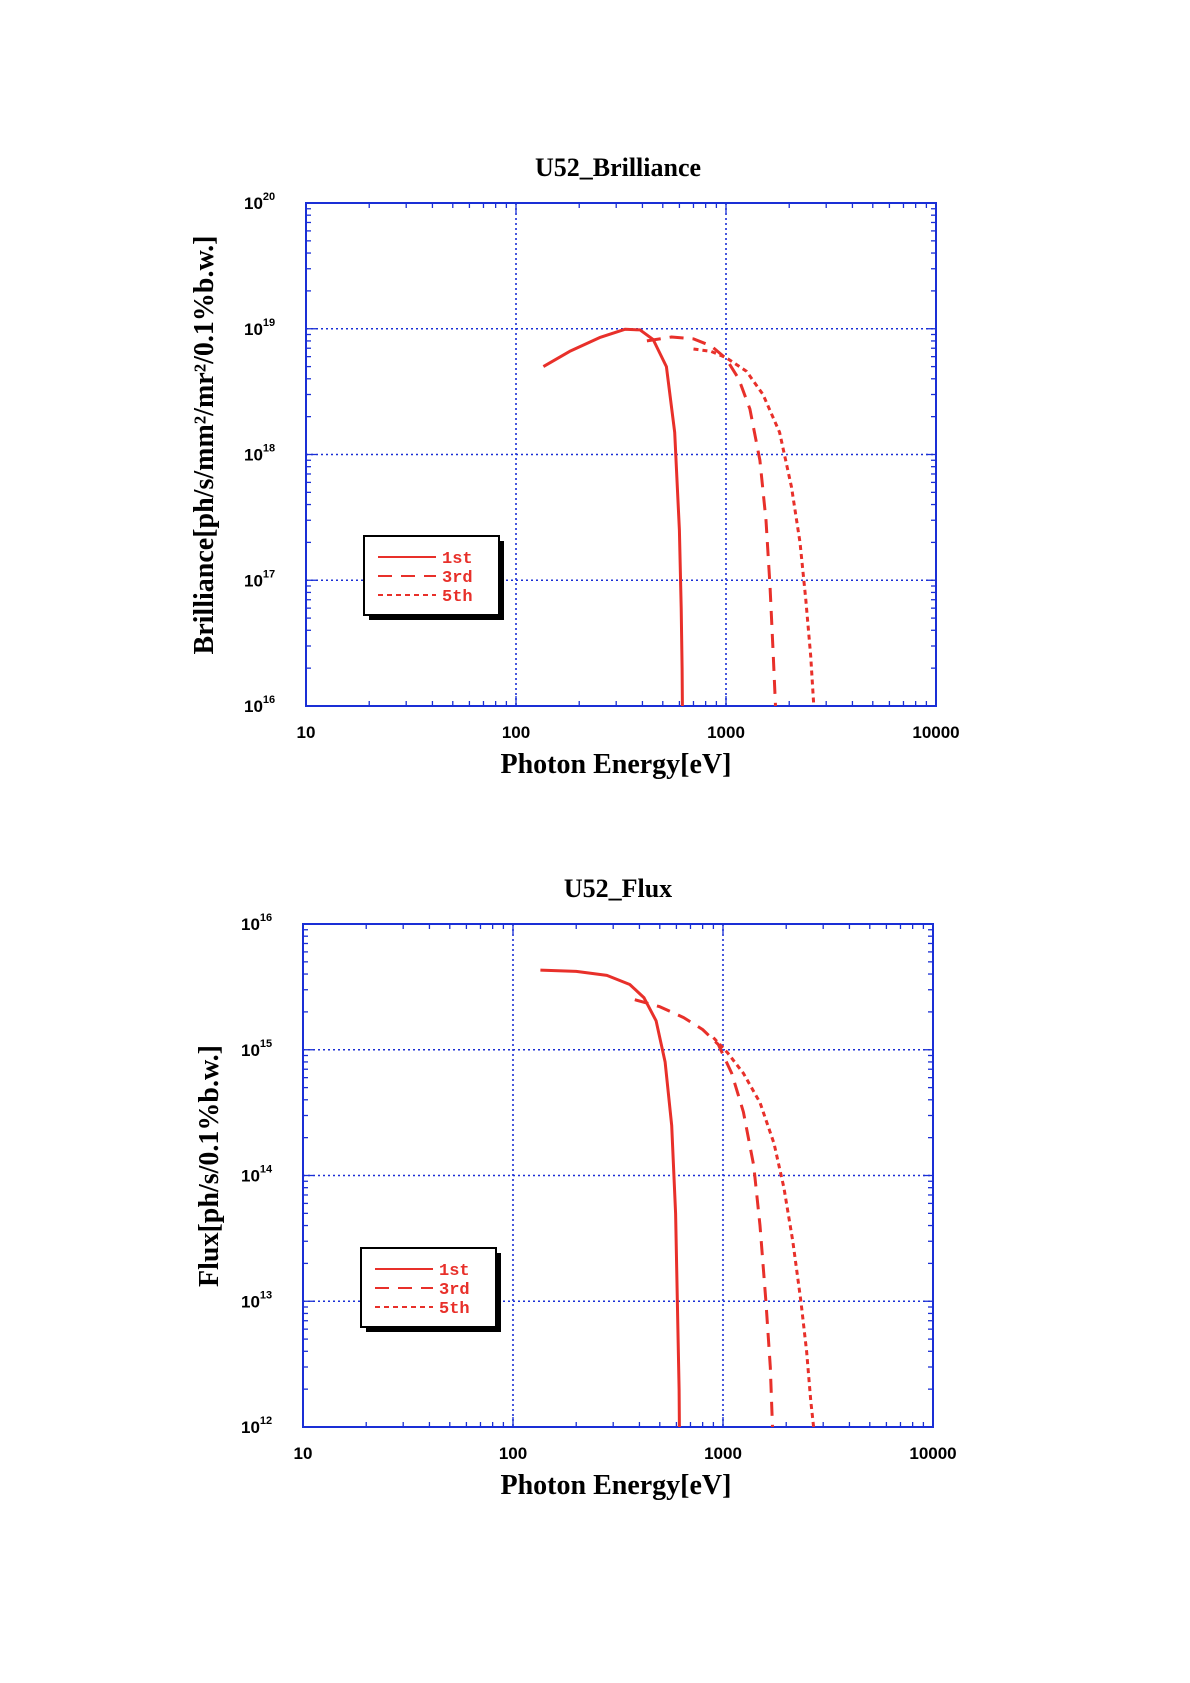 The width and height of the screenshot is (1190, 1683). I want to click on y-tick-label: 1012, so click(256, 1426).